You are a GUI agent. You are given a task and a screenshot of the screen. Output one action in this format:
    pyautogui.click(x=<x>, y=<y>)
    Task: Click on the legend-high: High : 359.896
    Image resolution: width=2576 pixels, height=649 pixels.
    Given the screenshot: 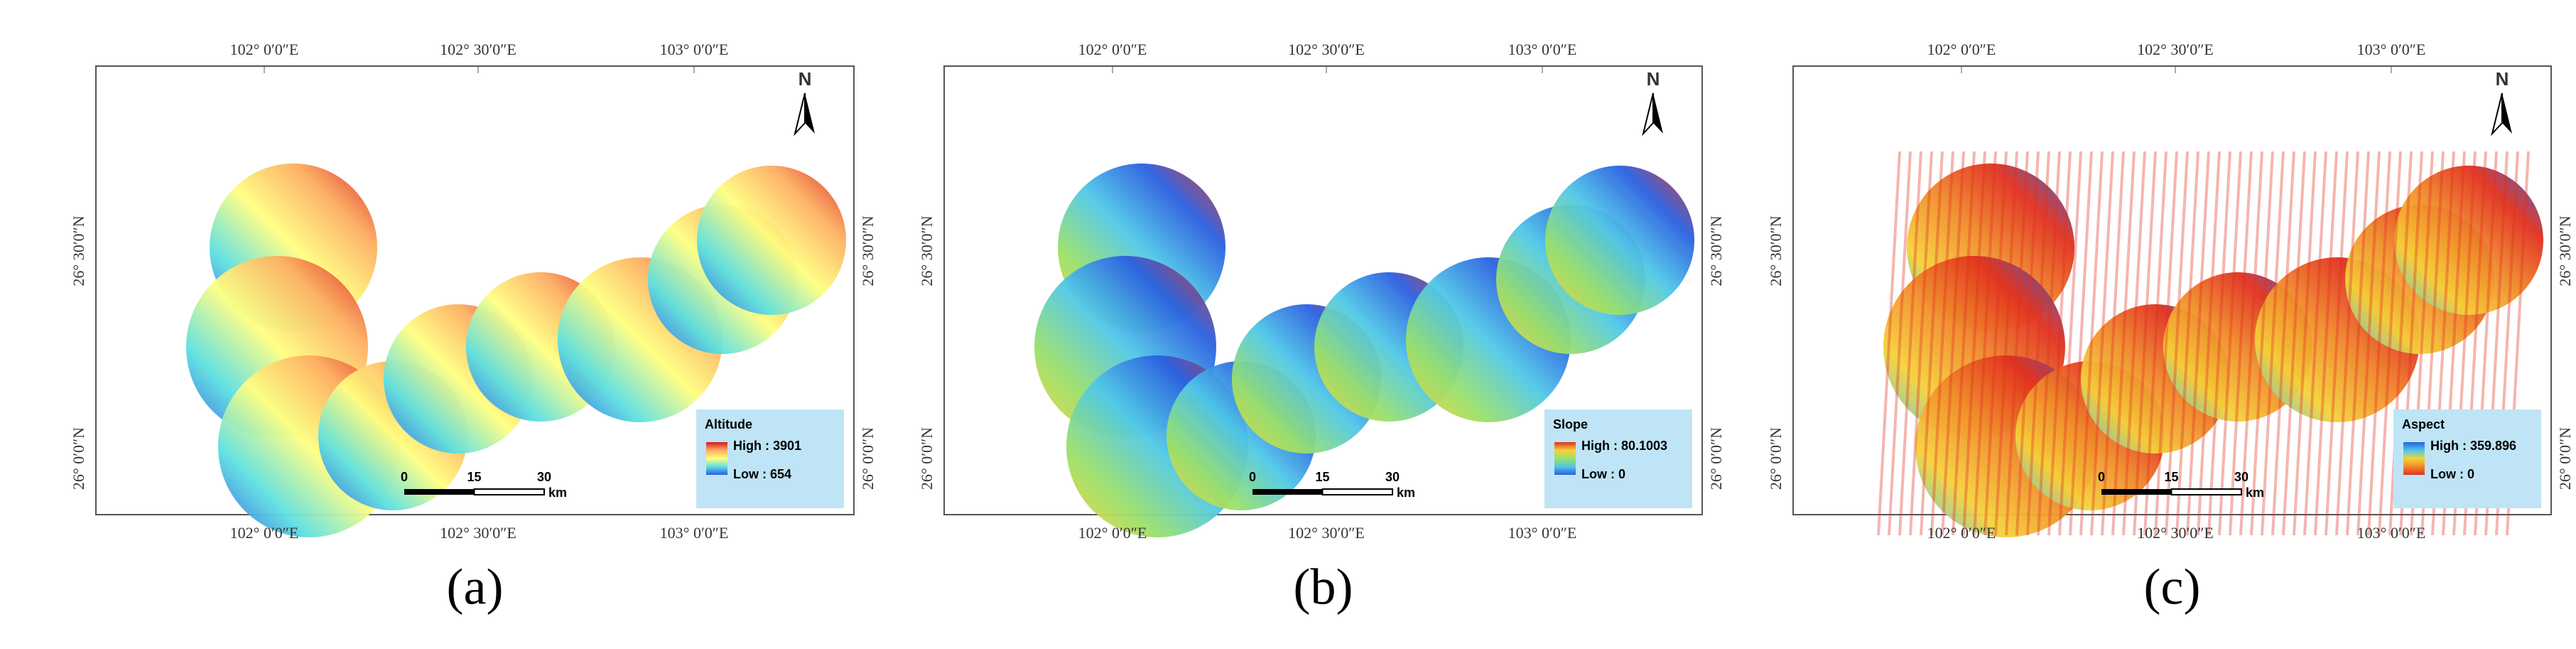 What is the action you would take?
    pyautogui.click(x=2473, y=446)
    